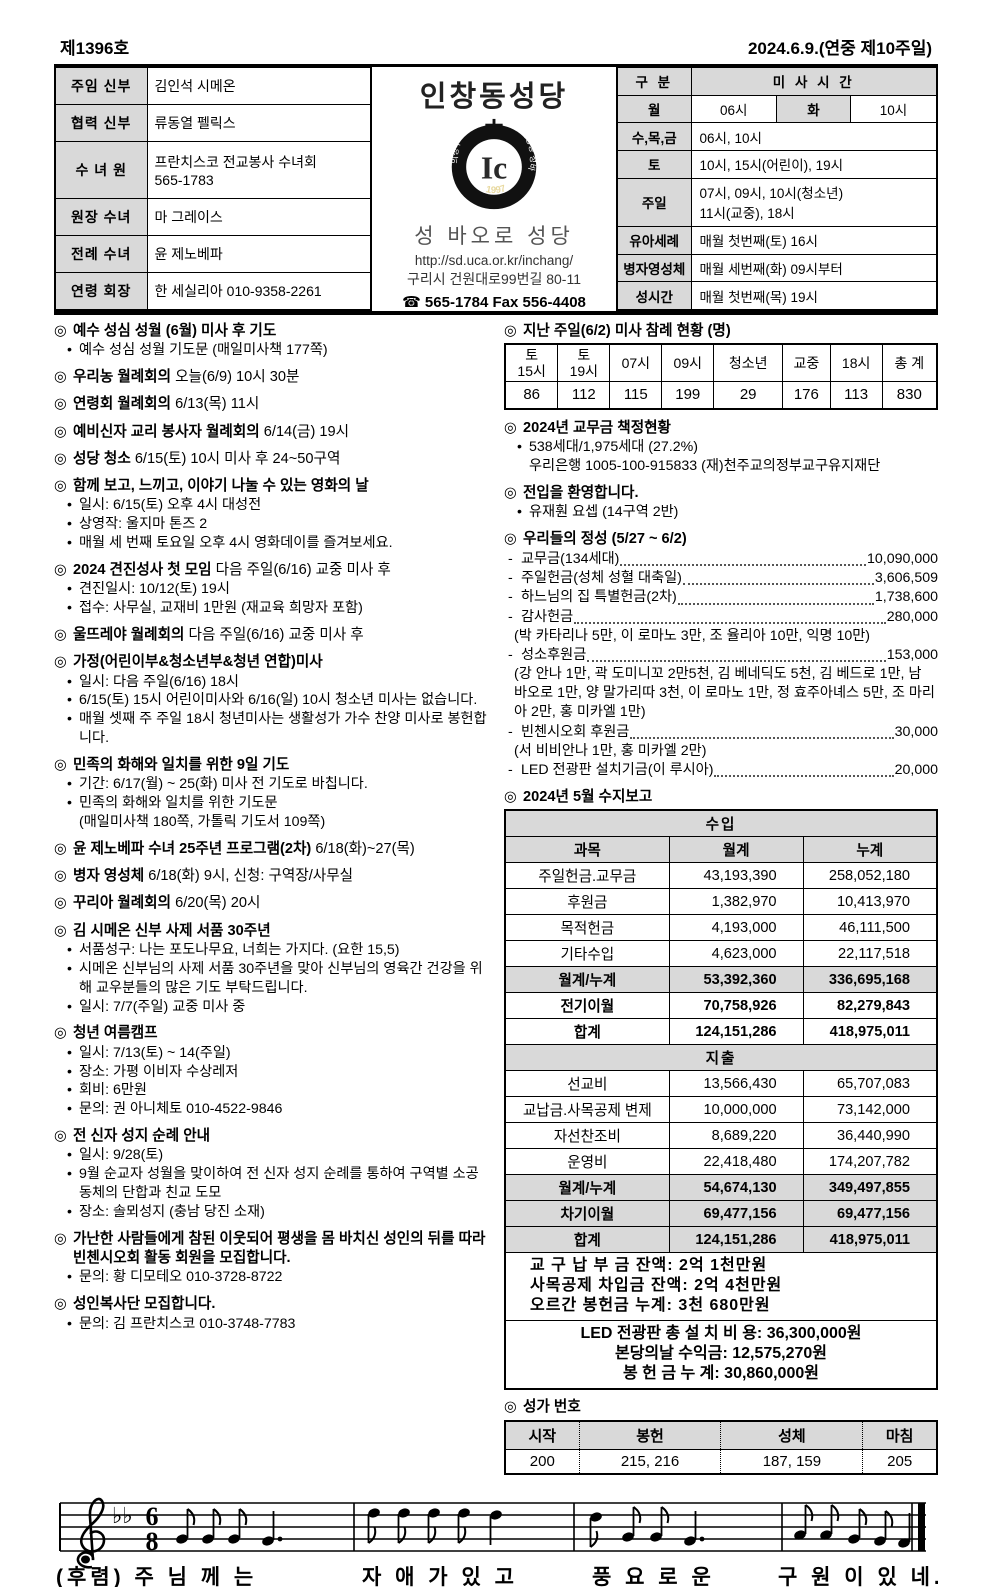 The width and height of the screenshot is (992, 1592). I want to click on section-title: 성가 번호, so click(552, 1407).